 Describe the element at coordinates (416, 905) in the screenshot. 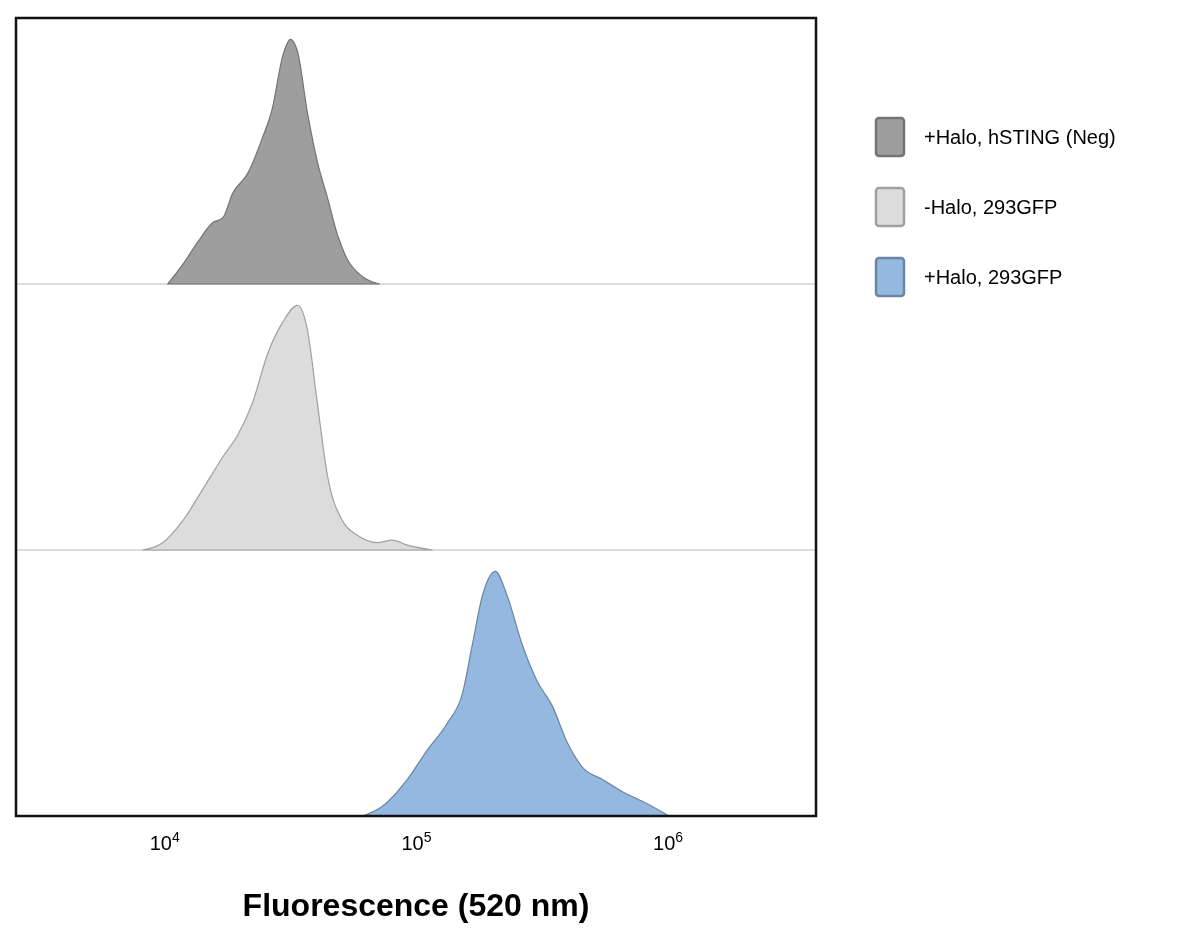

I see `x-axis-title: Fluorescence (520 nm)` at that location.